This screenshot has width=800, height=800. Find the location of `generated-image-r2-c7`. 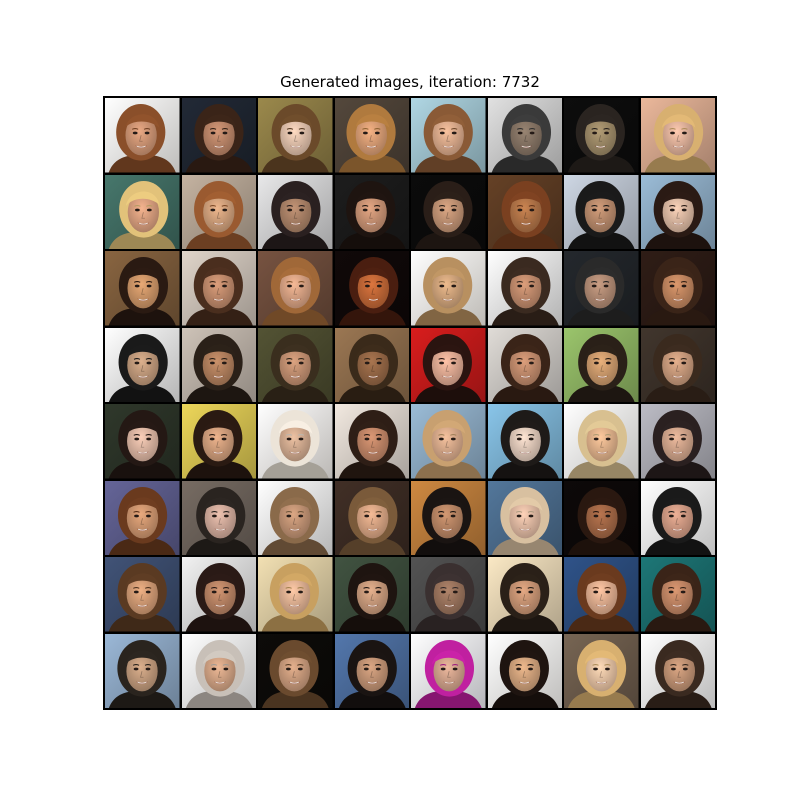

generated-image-r2-c7 is located at coordinates (601, 211).